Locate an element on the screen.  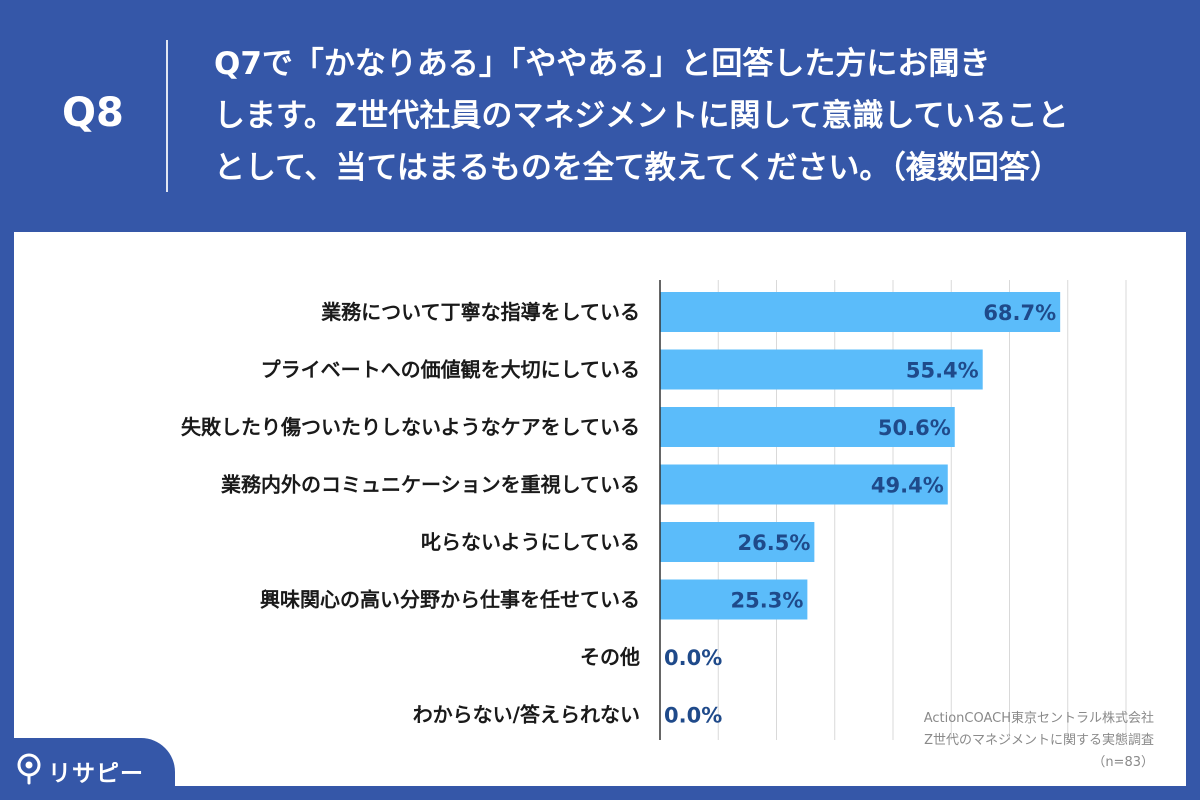
source-survey: Z世代のマネジメントに関する実態調査 is located at coordinates (1039, 740).